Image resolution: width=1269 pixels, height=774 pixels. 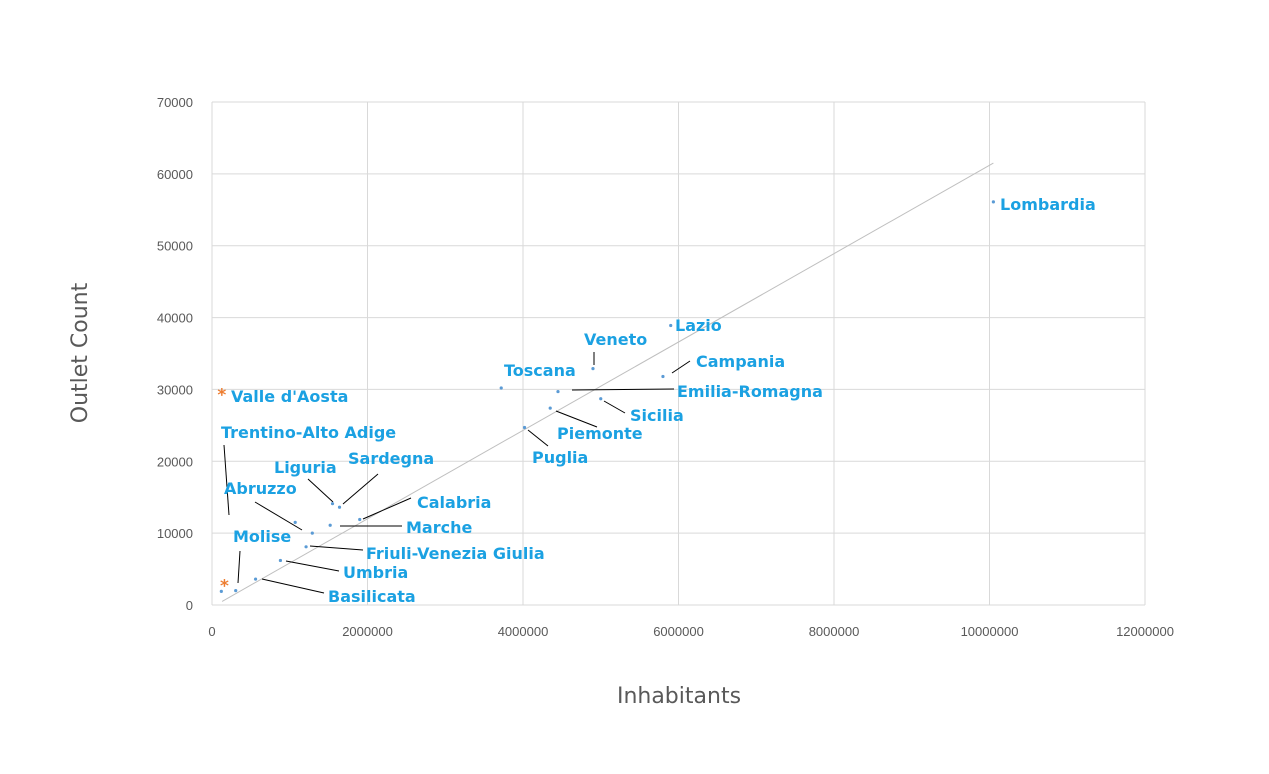 What do you see at coordinates (600, 433) in the screenshot?
I see `point-label: Piemonte` at bounding box center [600, 433].